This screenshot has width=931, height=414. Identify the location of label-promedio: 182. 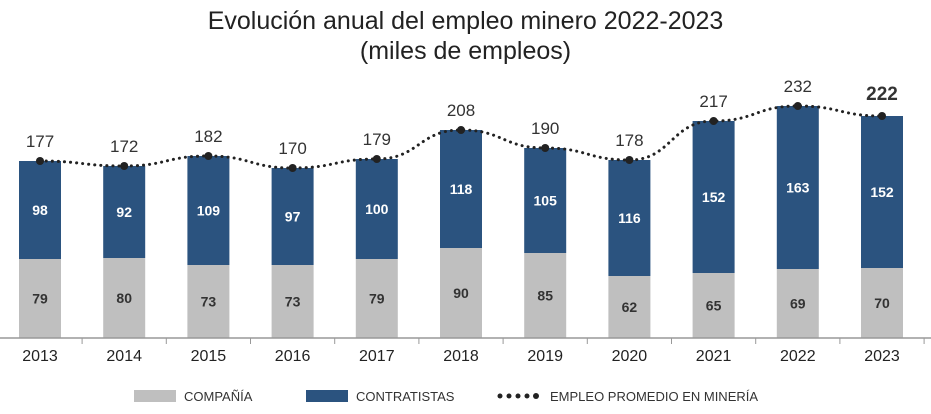
(208, 136).